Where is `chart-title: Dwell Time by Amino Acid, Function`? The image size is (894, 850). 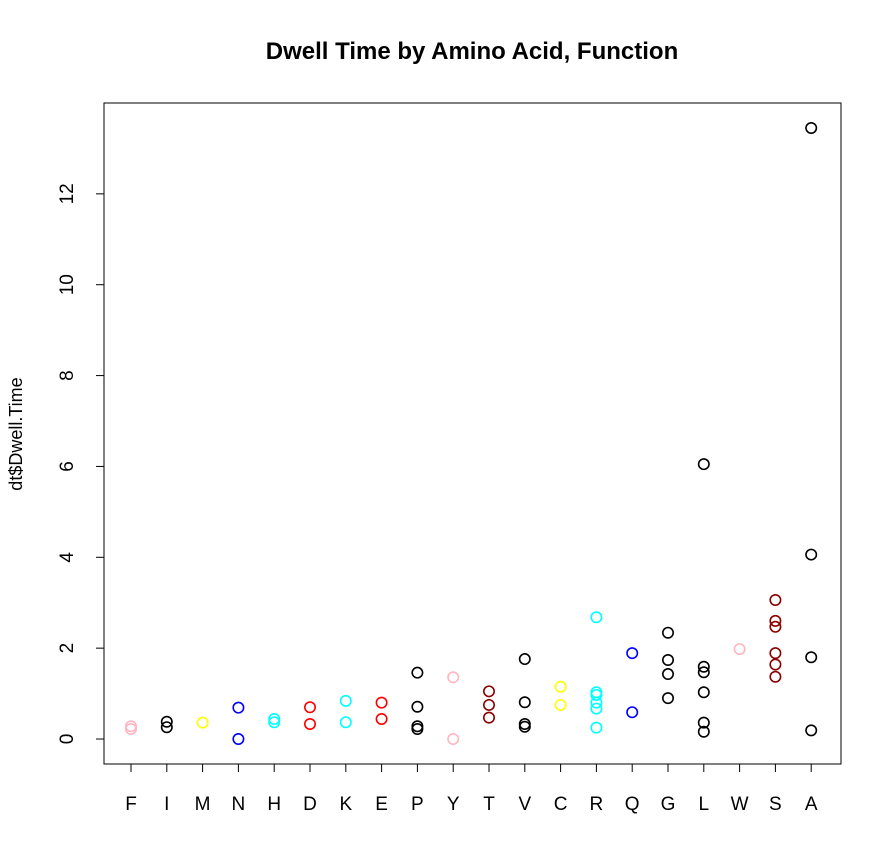
chart-title: Dwell Time by Amino Acid, Function is located at coordinates (472, 51).